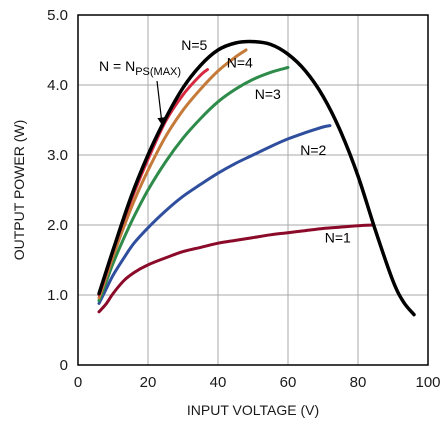 The width and height of the screenshot is (446, 423). Describe the element at coordinates (19, 190) in the screenshot. I see `y-axis-title: OUTPUT POWER (W)` at that location.